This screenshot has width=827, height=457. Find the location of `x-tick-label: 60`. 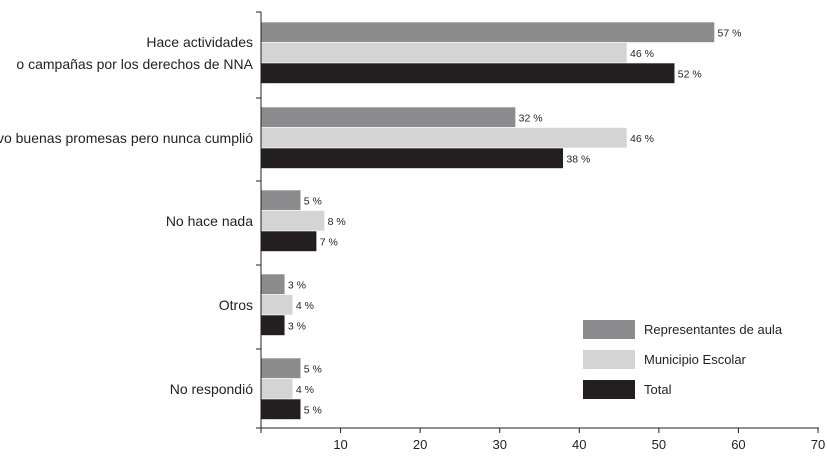

x-tick-label: 60 is located at coordinates (738, 444).